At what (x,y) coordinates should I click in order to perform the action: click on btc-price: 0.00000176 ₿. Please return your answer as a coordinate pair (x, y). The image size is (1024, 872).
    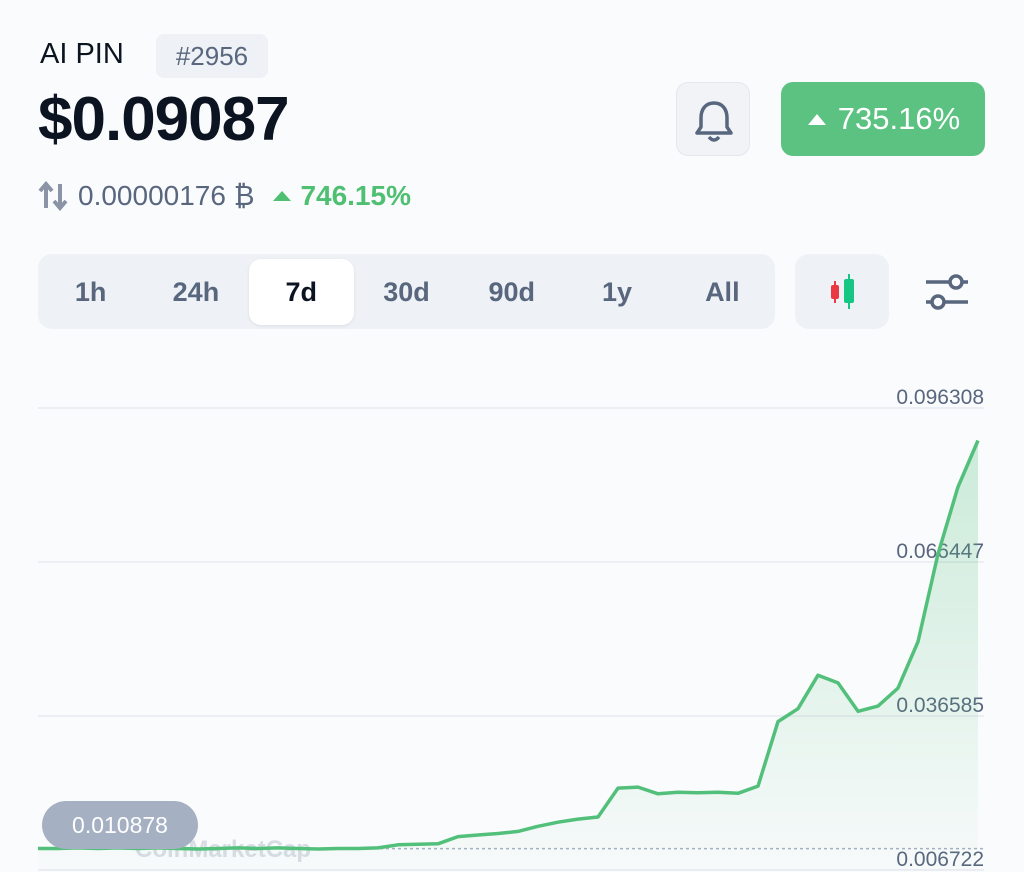
    Looking at the image, I should click on (166, 195).